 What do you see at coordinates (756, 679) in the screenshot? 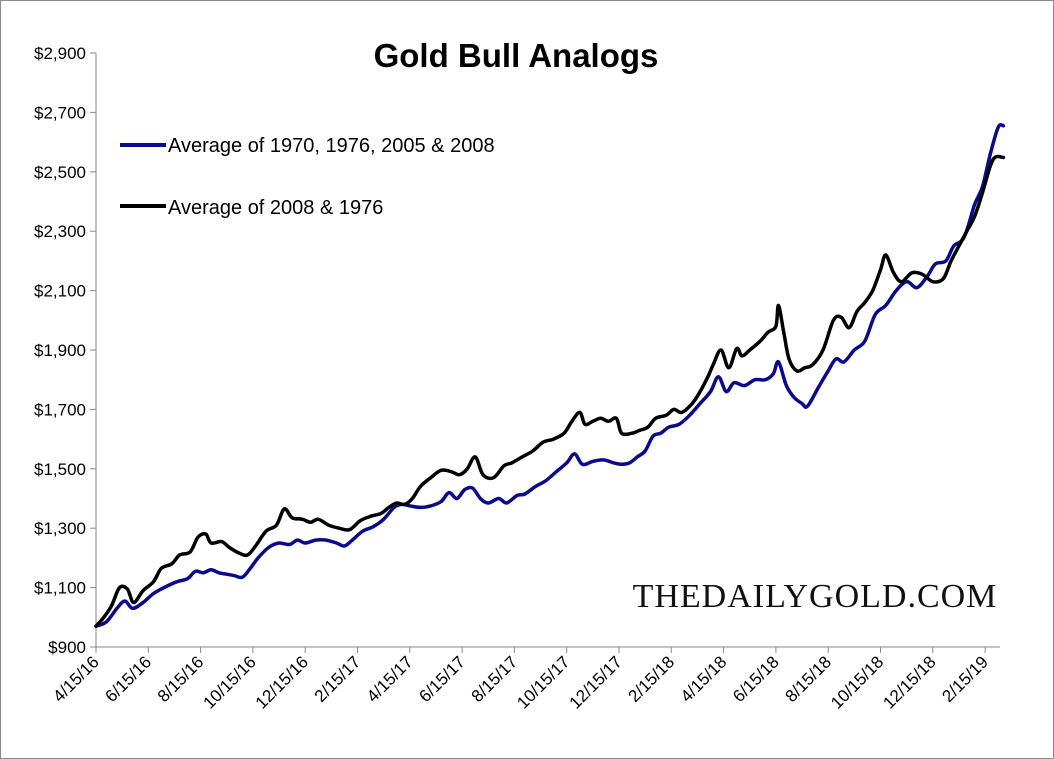
I see `x-tick-label: 6/15/18` at bounding box center [756, 679].